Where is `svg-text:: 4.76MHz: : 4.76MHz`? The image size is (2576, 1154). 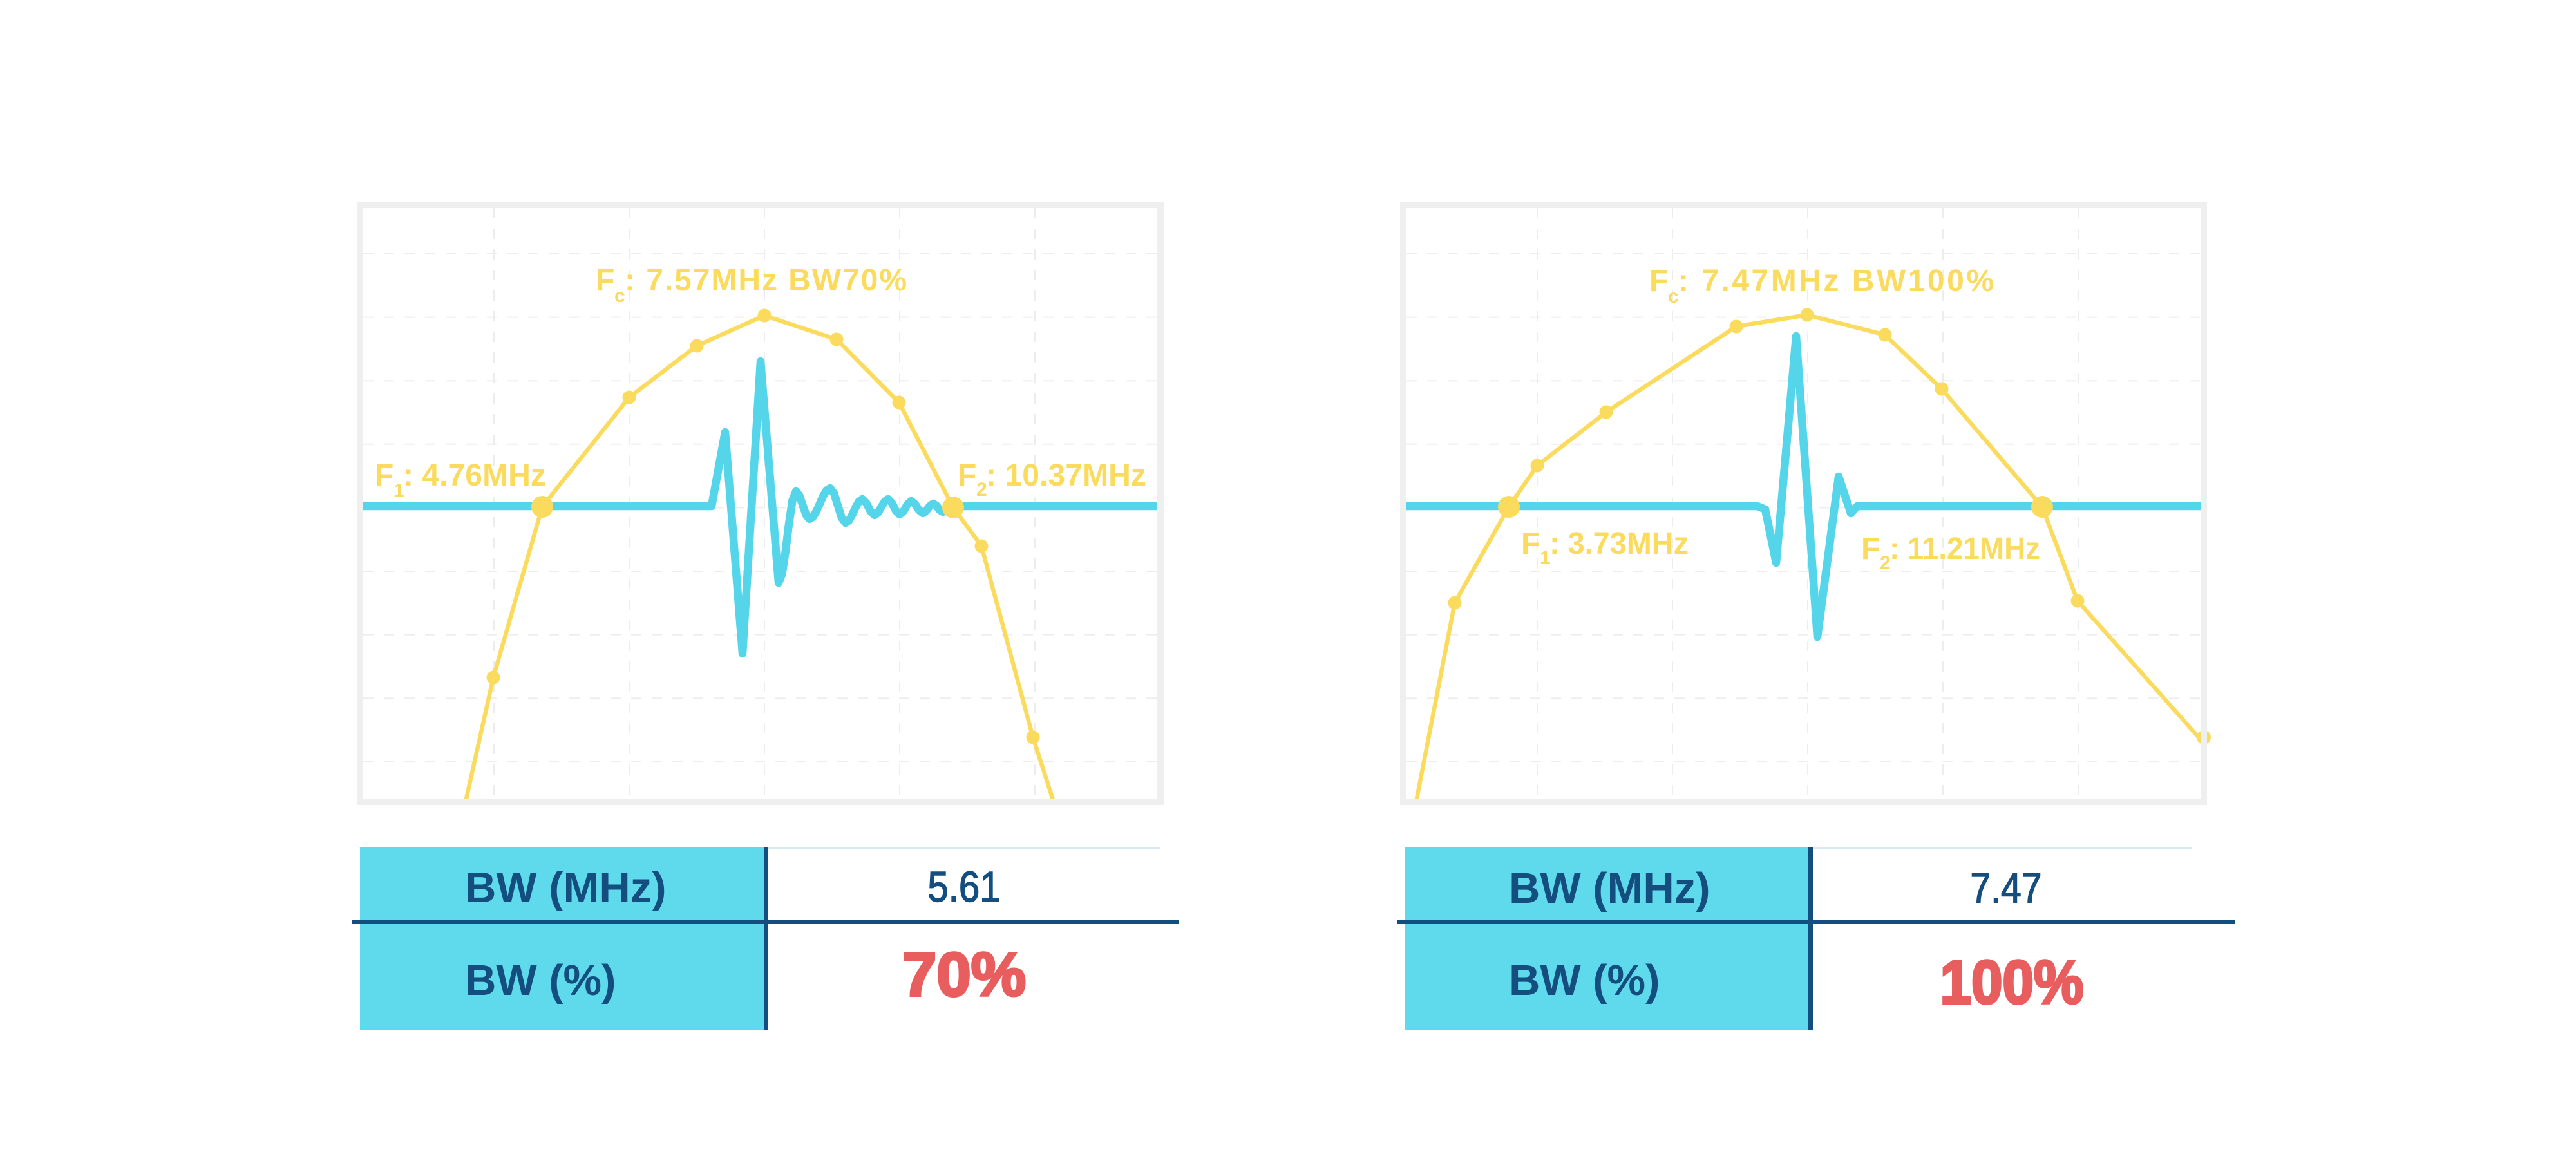 svg-text:: 4.76MHz: : 4.76MHz is located at coordinates (475, 476).